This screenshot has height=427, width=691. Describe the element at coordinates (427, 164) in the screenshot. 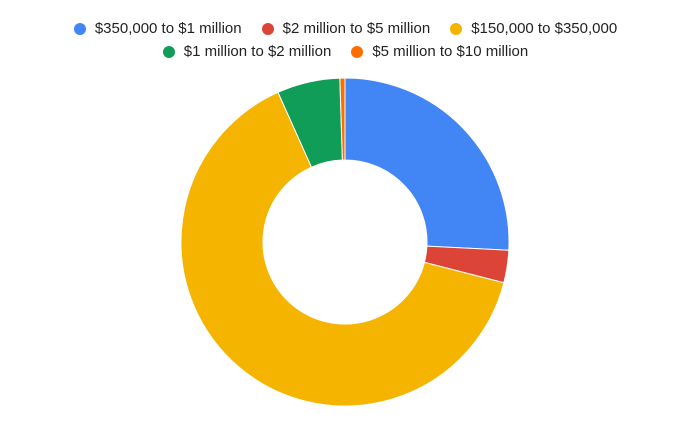

I see `donut-slice-350k-to-1m` at that location.